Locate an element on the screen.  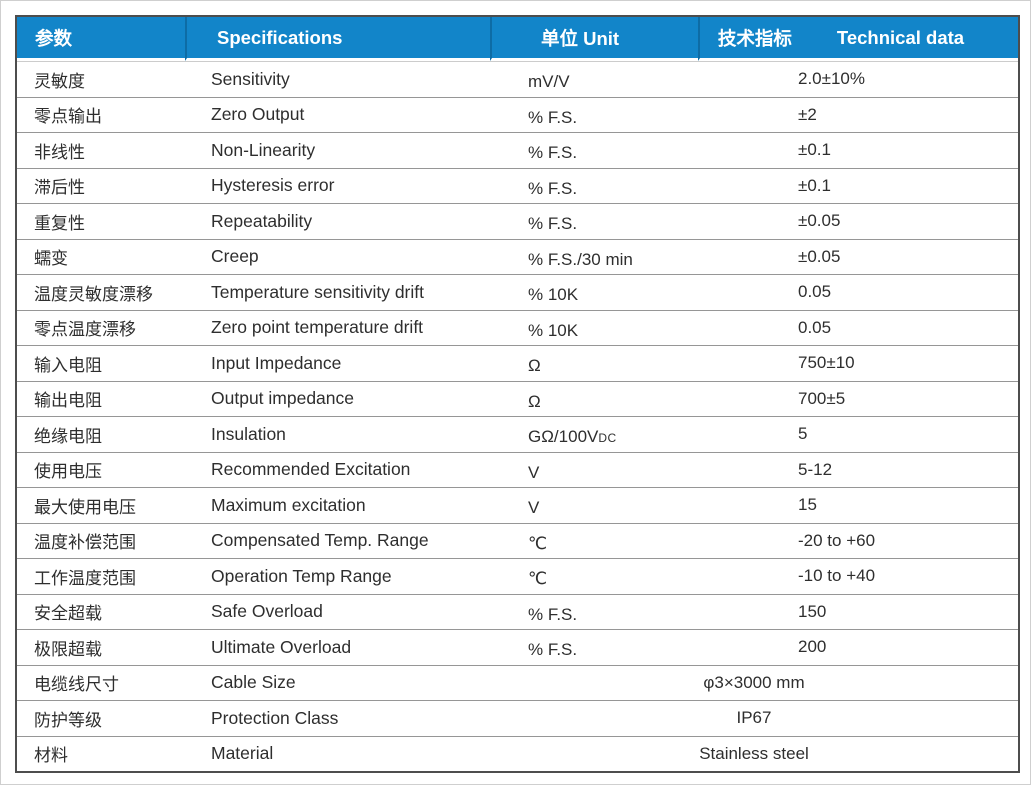
unit-text: % F.S./30 min is located at coordinates (580, 260).